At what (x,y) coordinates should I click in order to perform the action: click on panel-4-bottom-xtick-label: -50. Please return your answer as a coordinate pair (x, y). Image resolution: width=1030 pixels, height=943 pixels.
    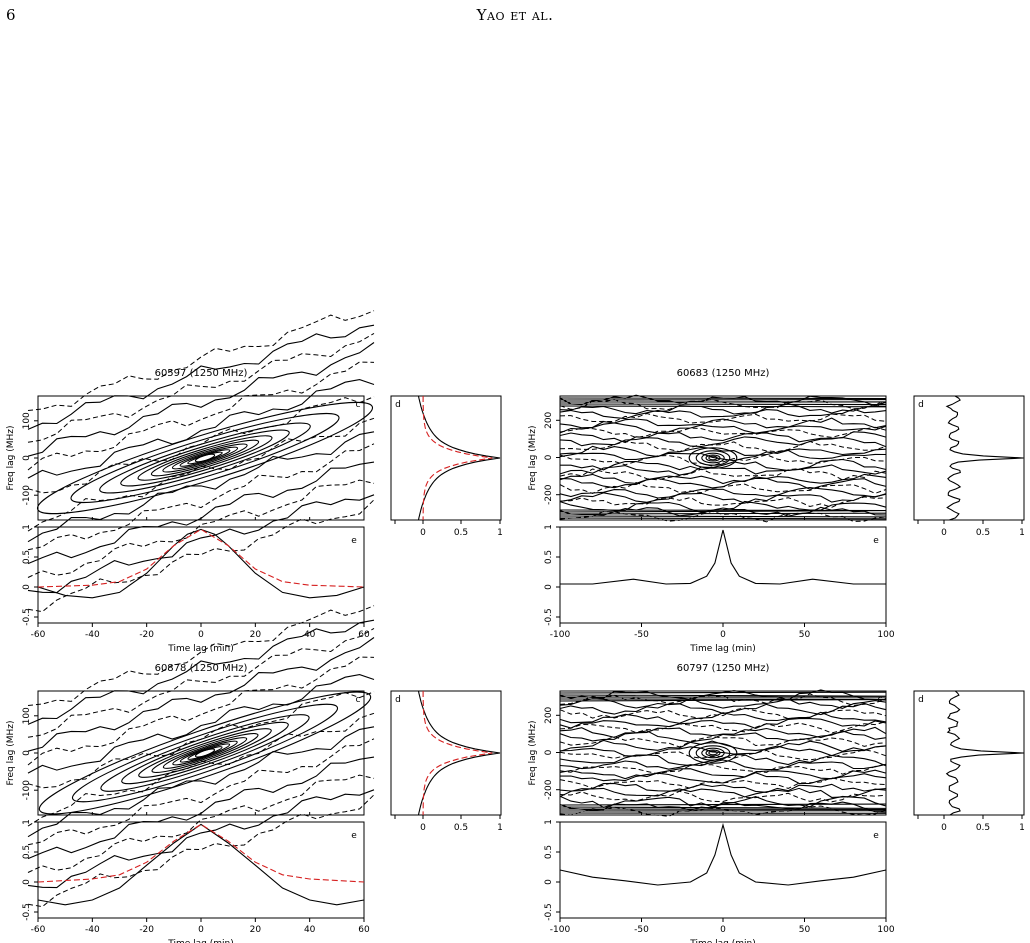
    Looking at the image, I should click on (641, 930).